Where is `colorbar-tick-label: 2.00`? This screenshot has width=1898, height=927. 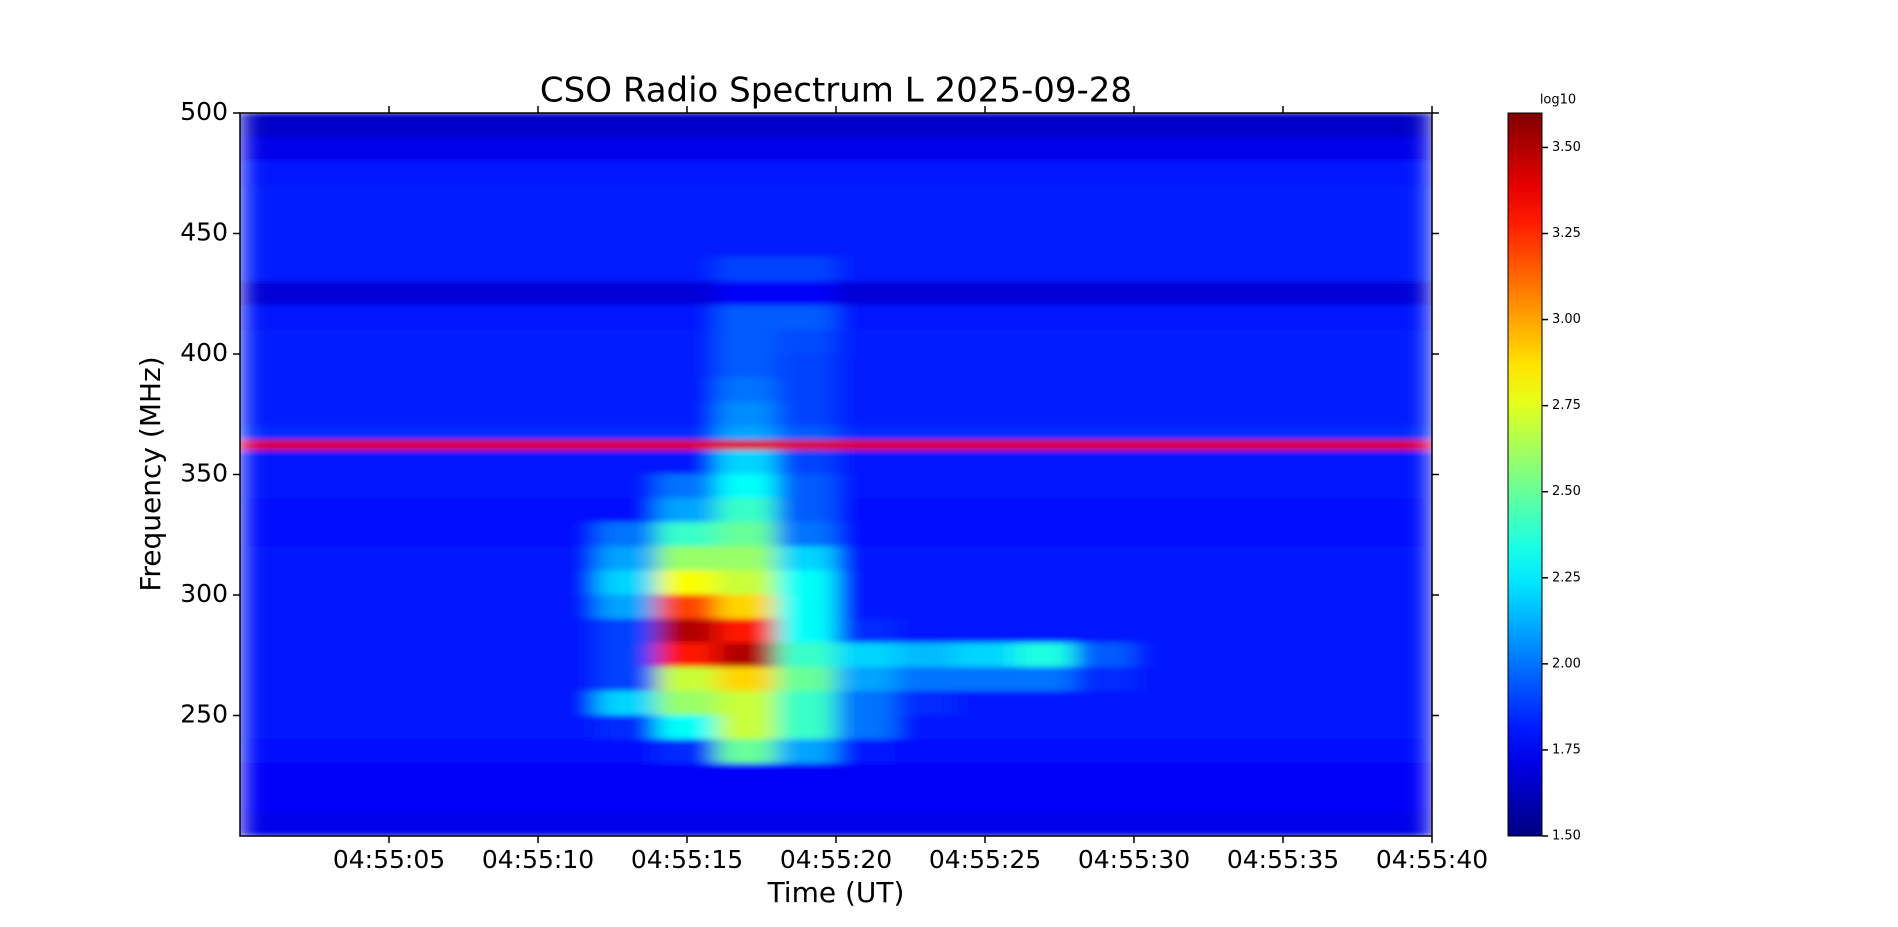
colorbar-tick-label: 2.00 is located at coordinates (1566, 663).